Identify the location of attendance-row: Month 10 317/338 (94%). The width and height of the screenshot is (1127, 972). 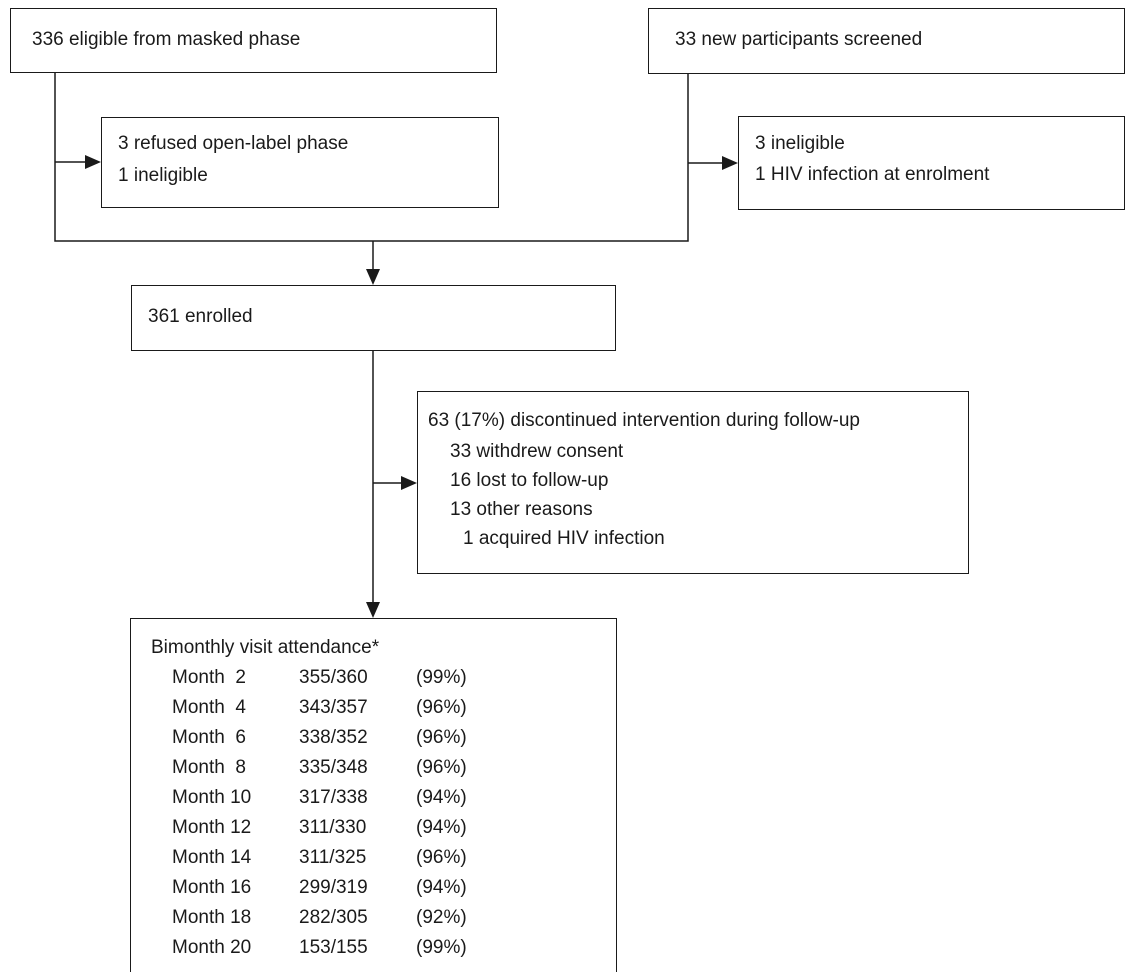
(341, 802).